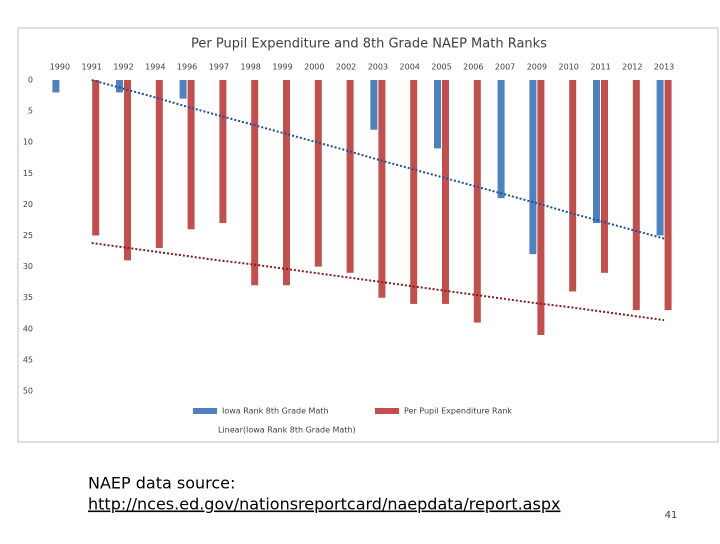 This screenshot has height=544, width=720. I want to click on y-tick-label: 20, so click(28, 204).